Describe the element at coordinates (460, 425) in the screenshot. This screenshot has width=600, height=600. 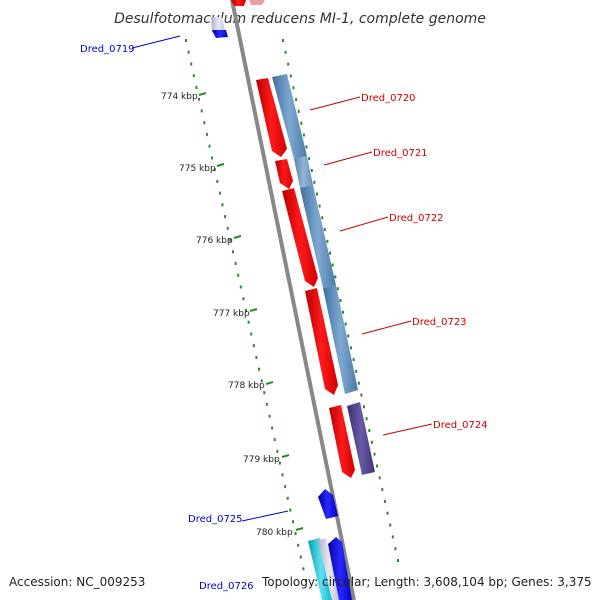
I see `gene-label-dred-0724: Dred_0724` at that location.